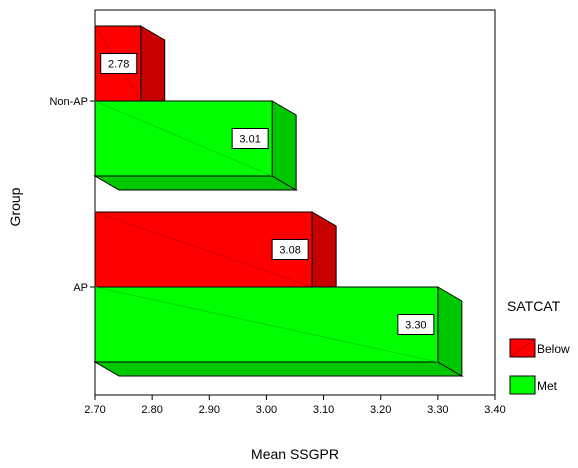 This screenshot has width=578, height=468. Describe the element at coordinates (266, 410) in the screenshot. I see `x-tick-label: 3.00` at that location.